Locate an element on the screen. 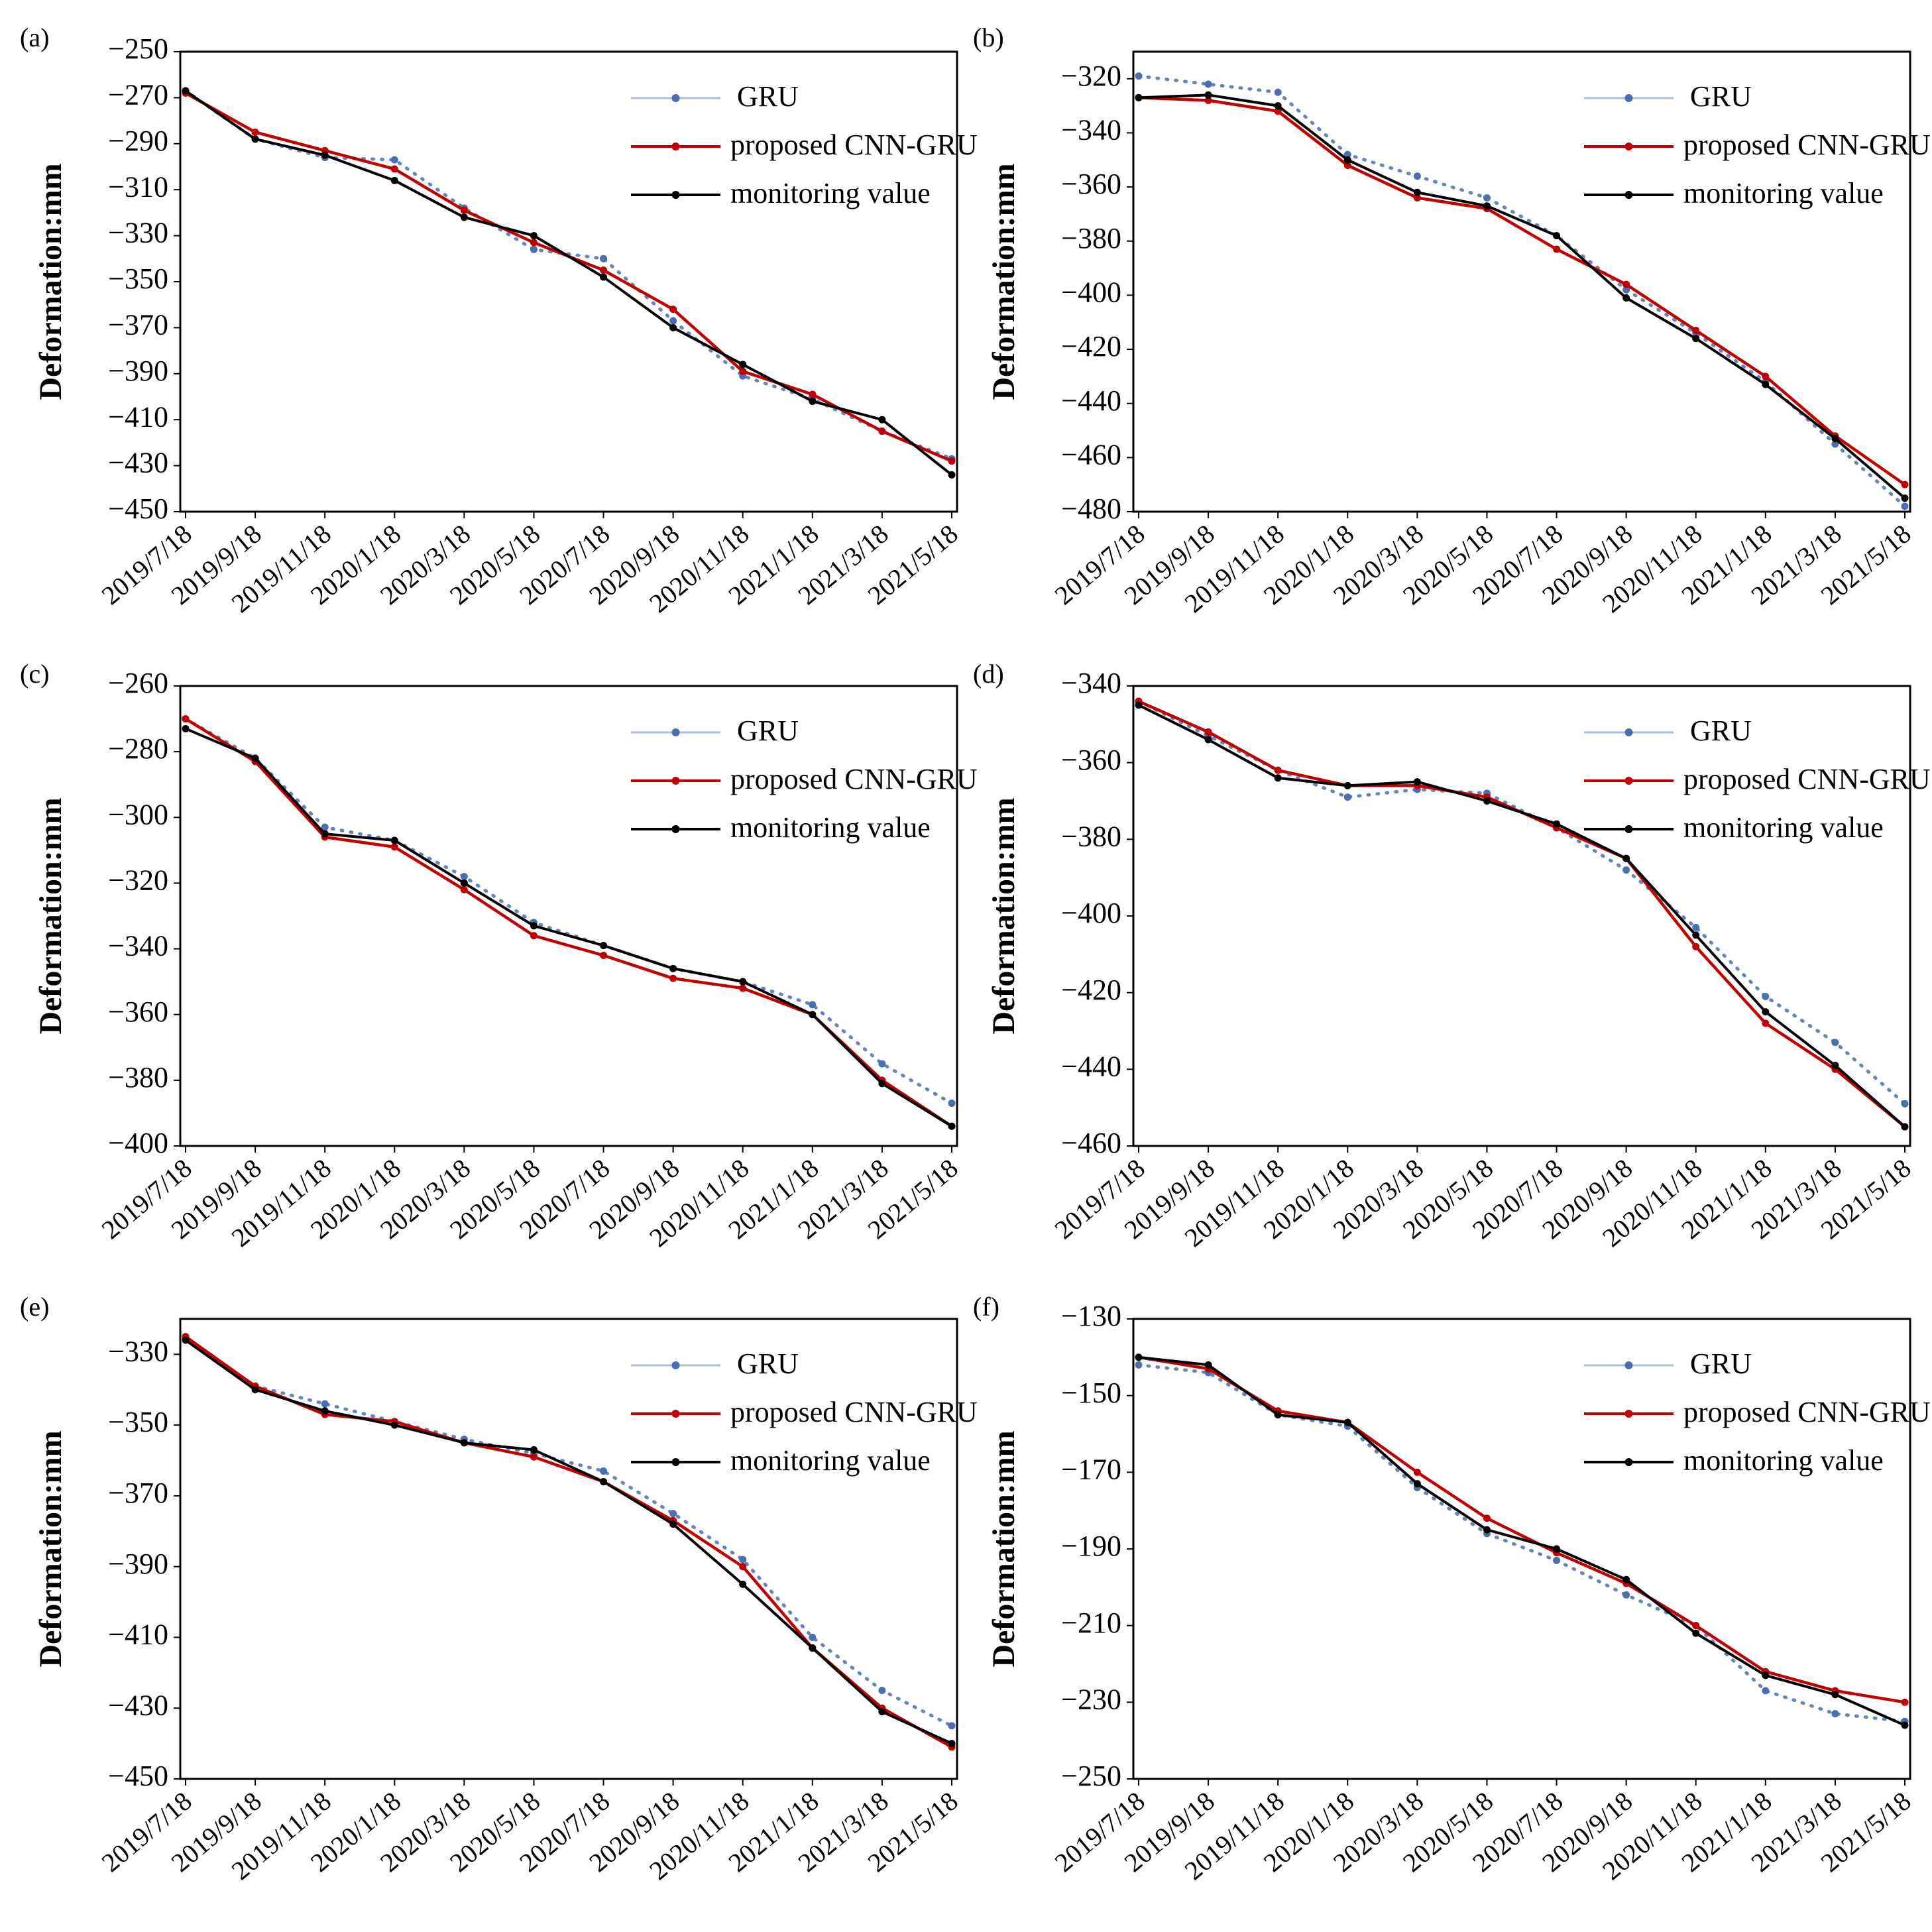 The width and height of the screenshot is (1932, 1932). y-axis-label: Deformation:mm is located at coordinates (1003, 281).